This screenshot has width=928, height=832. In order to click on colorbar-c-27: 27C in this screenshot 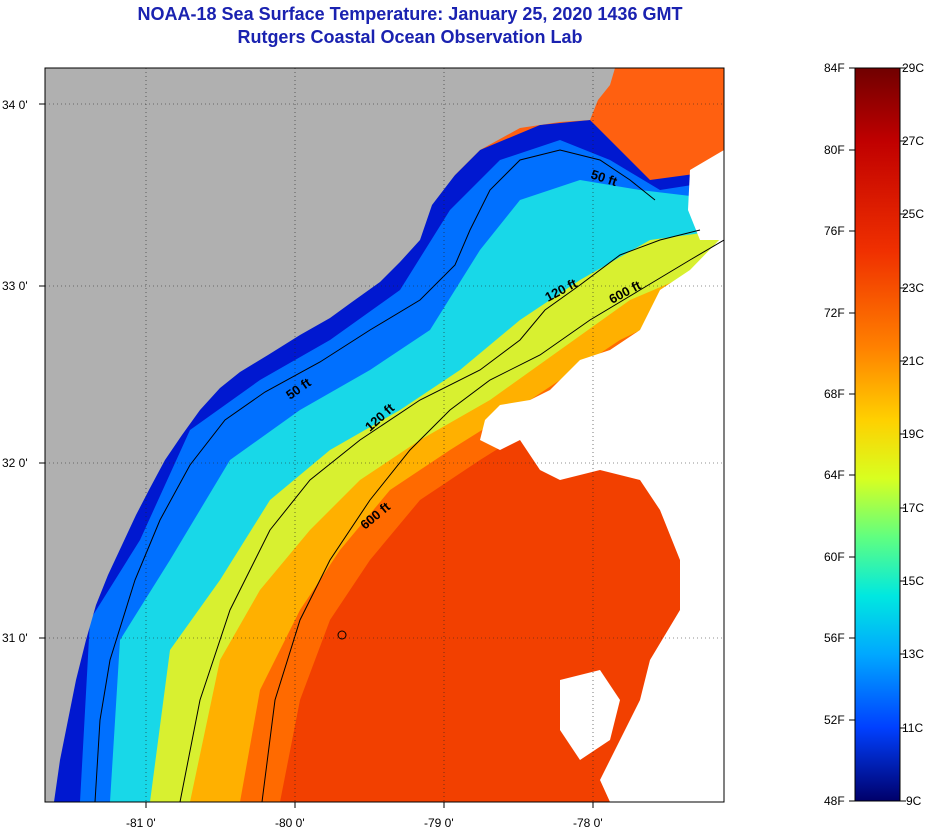, I will do `click(913, 141)`.